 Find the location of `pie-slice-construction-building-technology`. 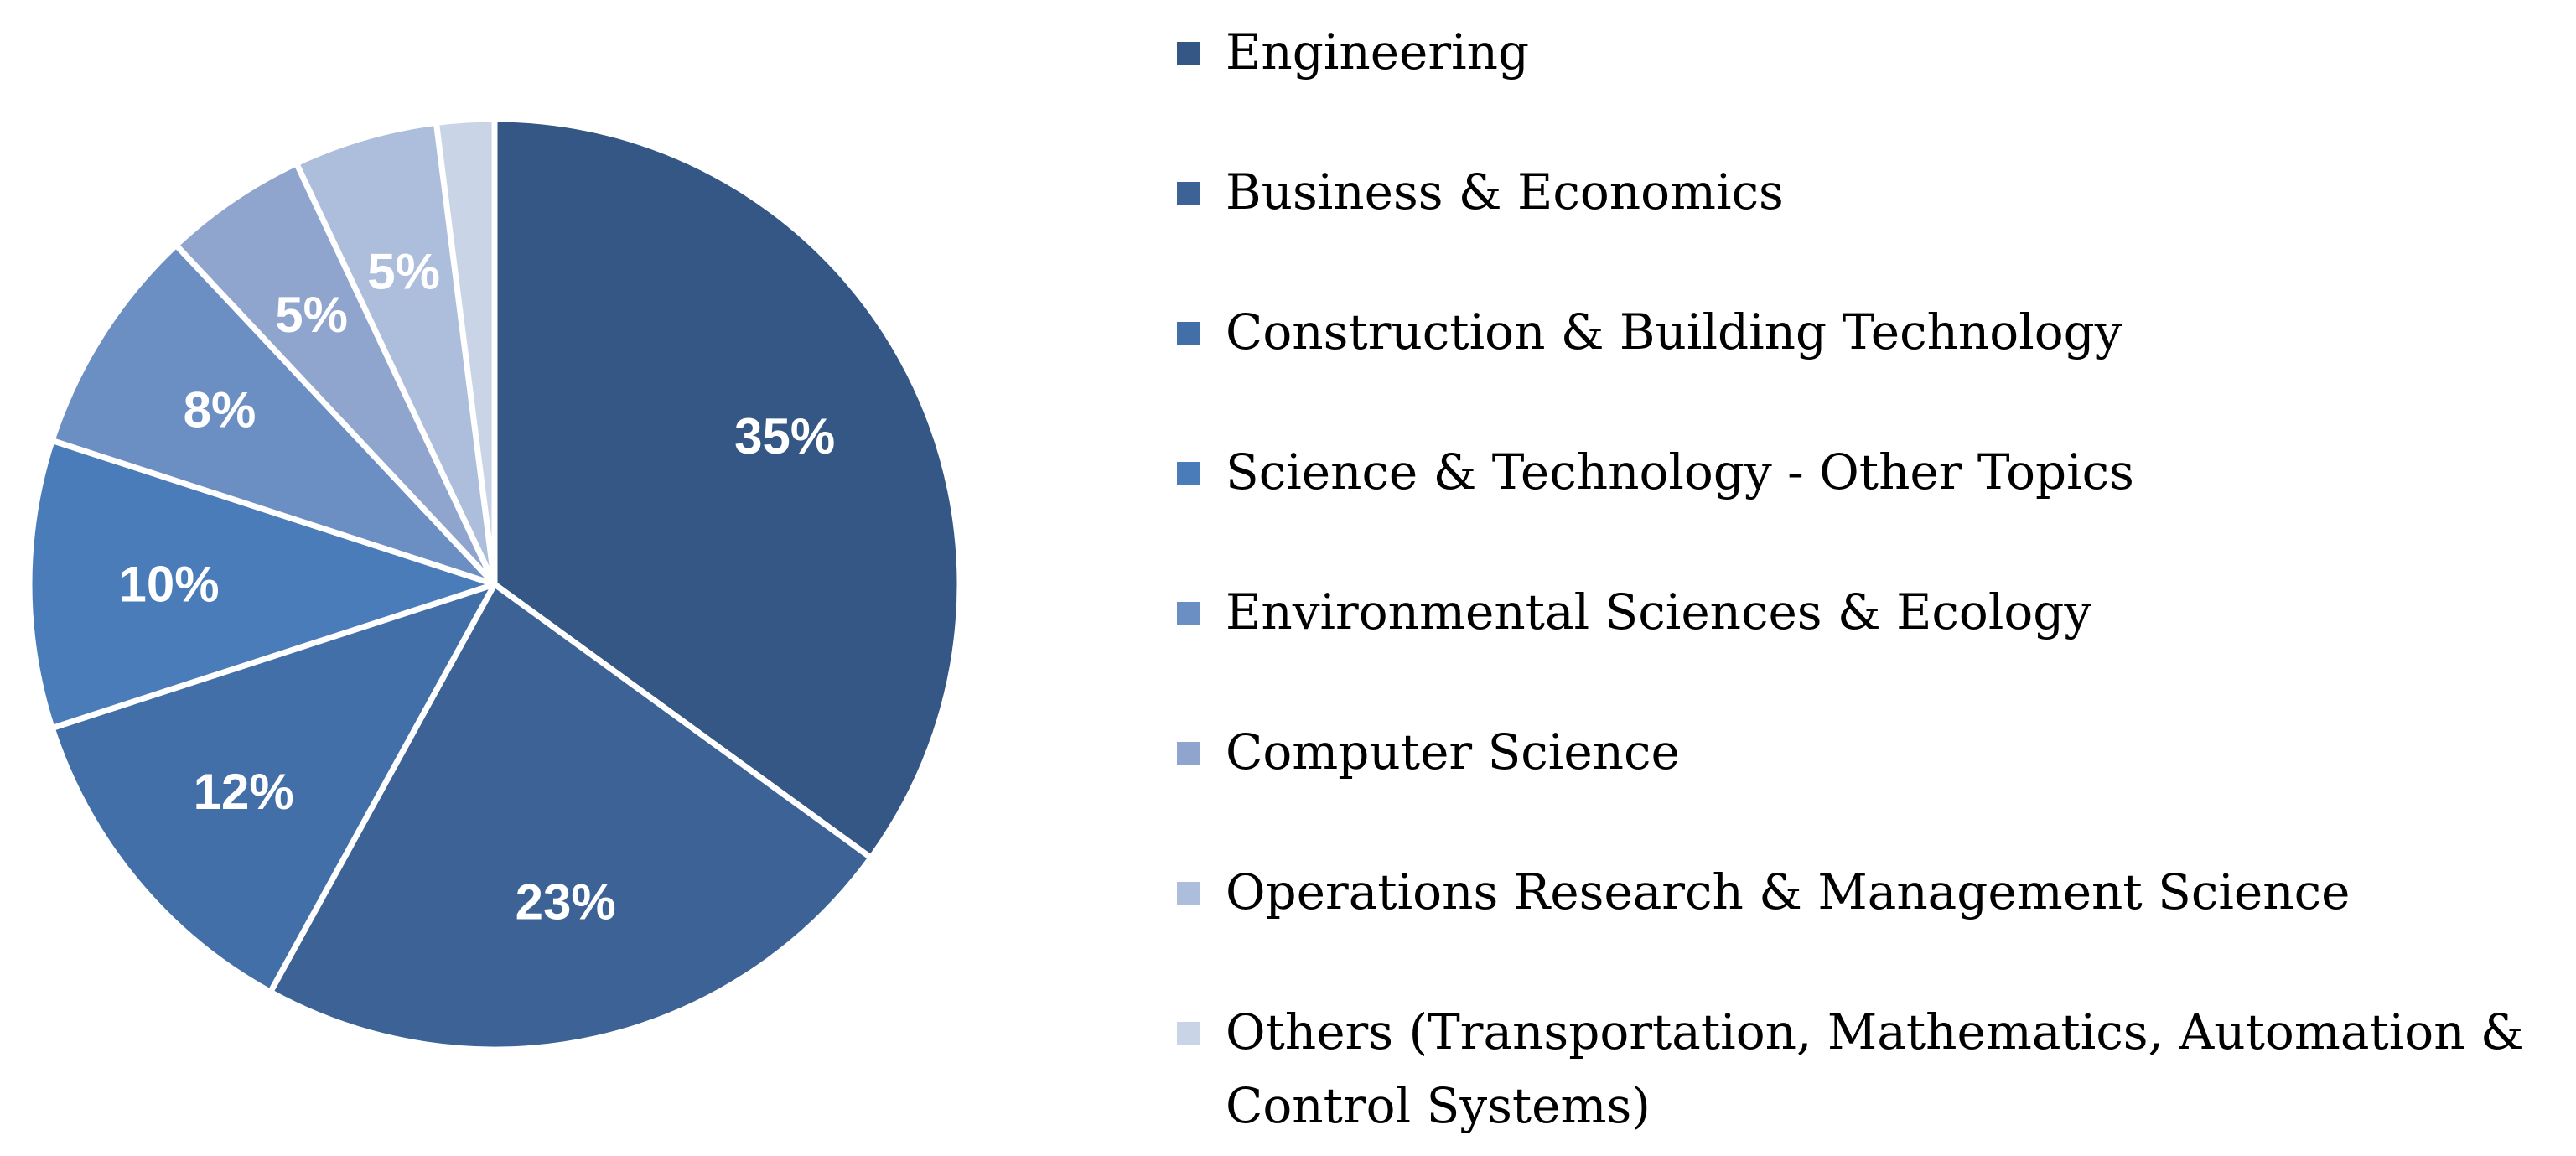

pie-slice-construction-building-technology is located at coordinates (273, 788).